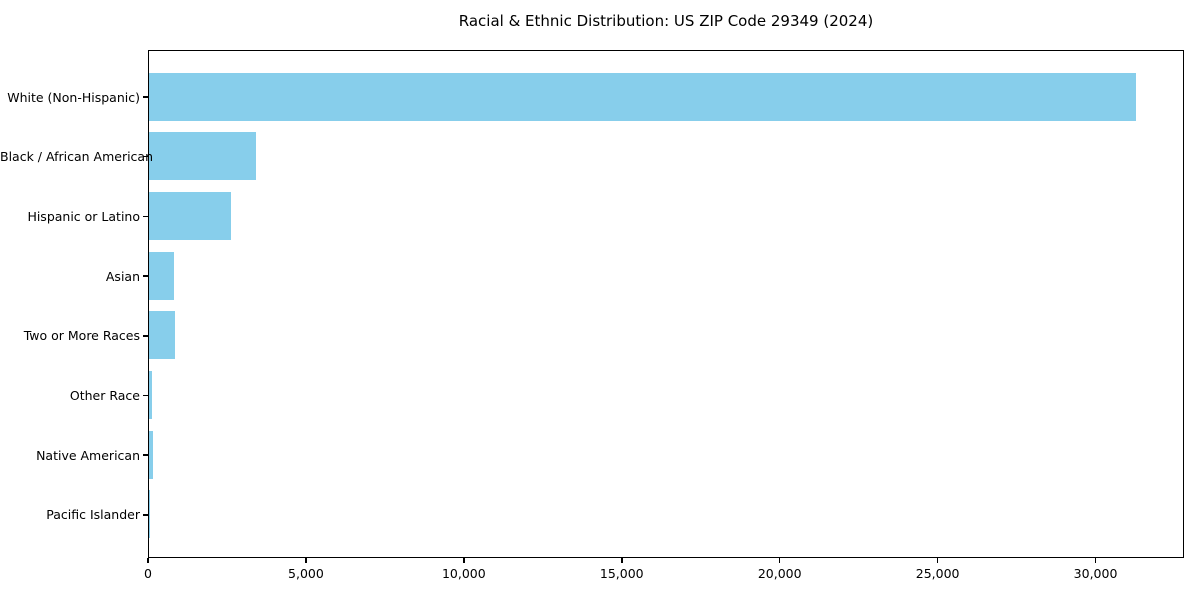 The image size is (1200, 600). Describe the element at coordinates (150, 395) in the screenshot. I see `bar-other-race` at that location.